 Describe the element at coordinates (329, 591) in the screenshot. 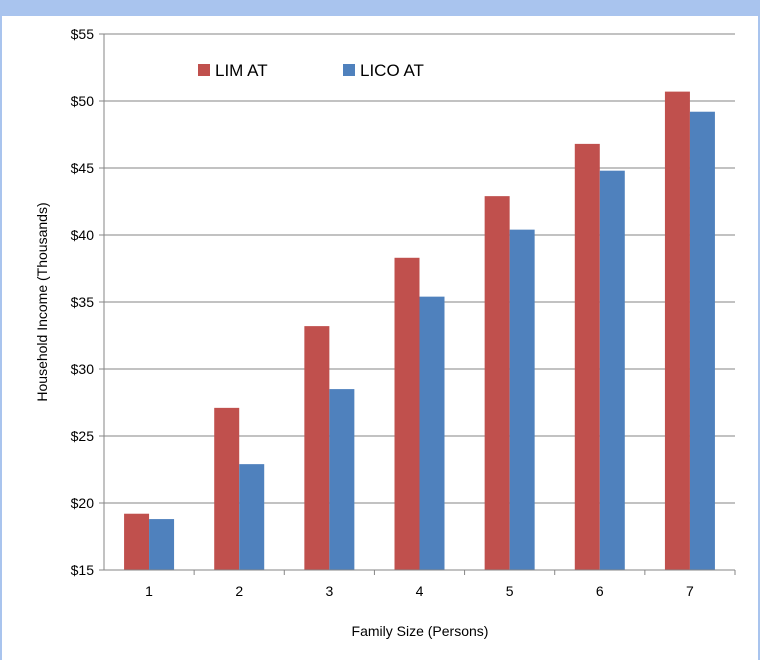

I see `x-tick-label: 3` at that location.